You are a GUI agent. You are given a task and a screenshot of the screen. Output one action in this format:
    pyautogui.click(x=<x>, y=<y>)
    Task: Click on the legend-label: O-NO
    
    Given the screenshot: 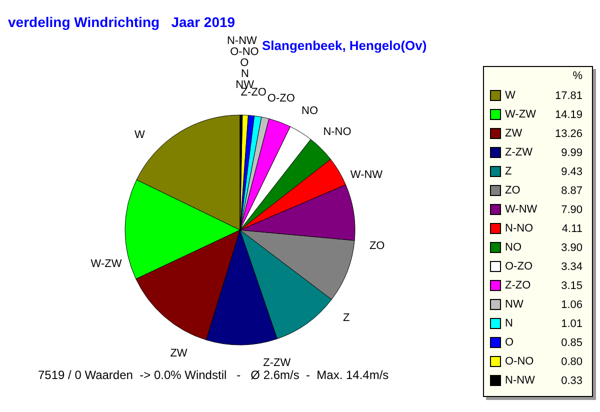 What is the action you would take?
    pyautogui.click(x=519, y=362)
    